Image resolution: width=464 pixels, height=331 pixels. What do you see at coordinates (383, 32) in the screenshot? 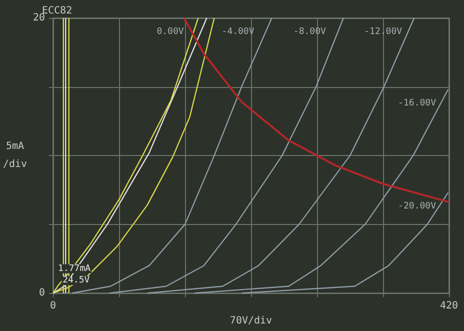
I see `series-label: -12.00V` at bounding box center [383, 32].